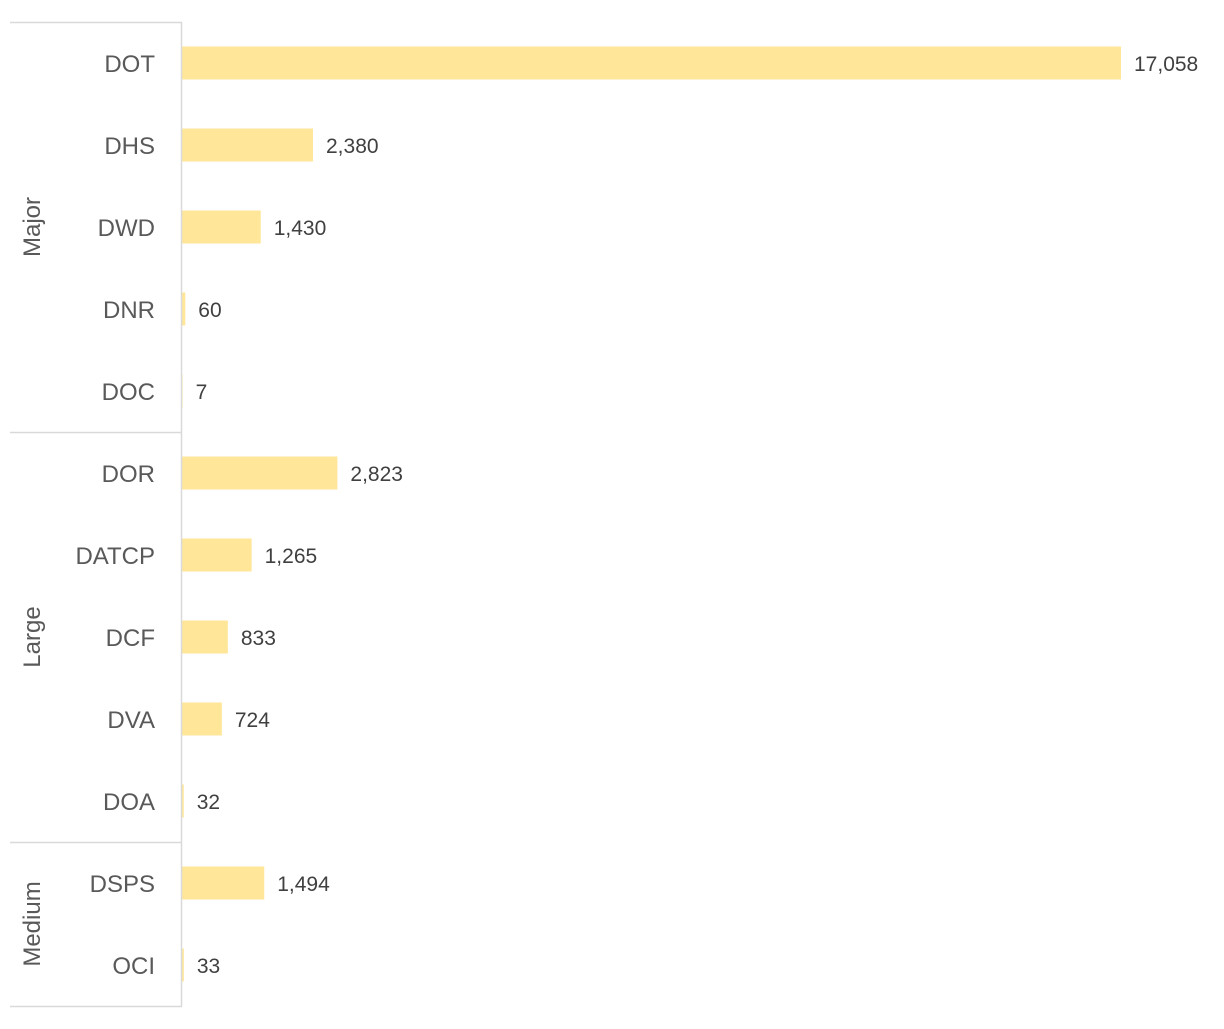  I want to click on category-label: DWD, so click(126, 228).